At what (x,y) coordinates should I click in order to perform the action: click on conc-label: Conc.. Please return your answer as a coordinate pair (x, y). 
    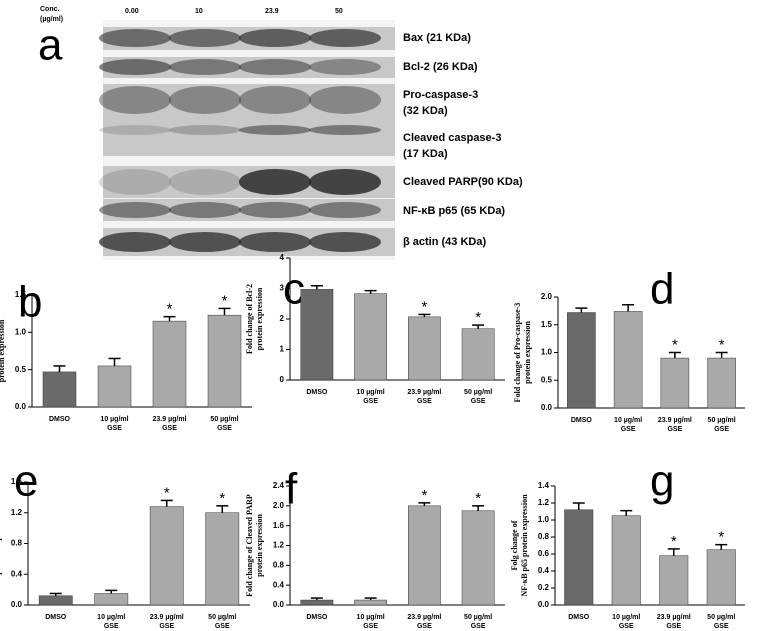
    Looking at the image, I should click on (50, 9).